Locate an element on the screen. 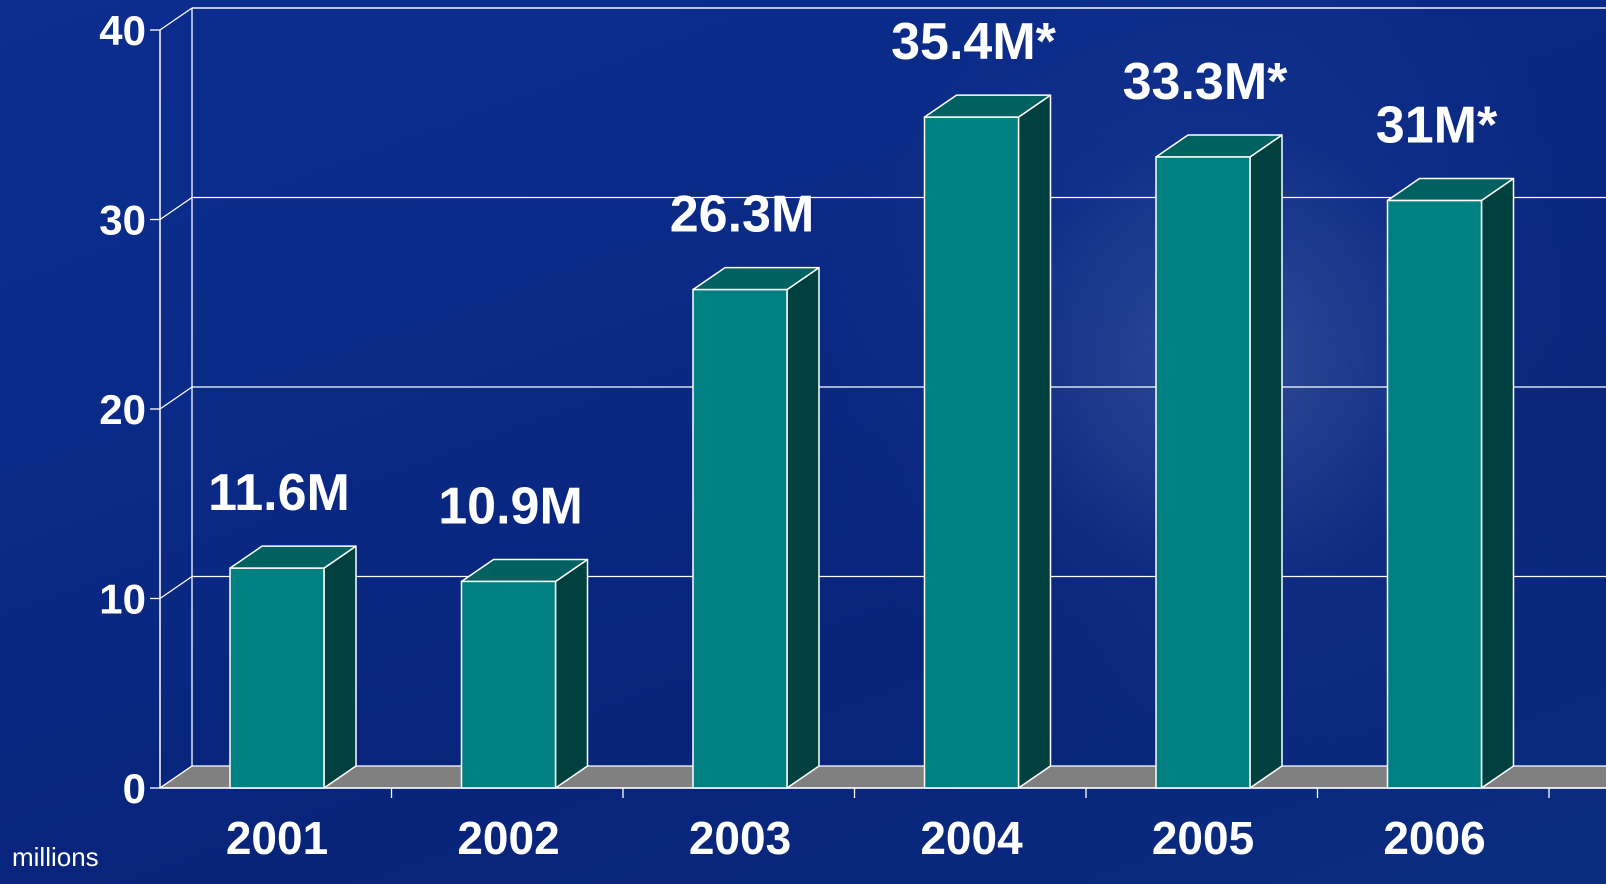 This screenshot has width=1606, height=884. y-tick-label: 0 is located at coordinates (134, 788).